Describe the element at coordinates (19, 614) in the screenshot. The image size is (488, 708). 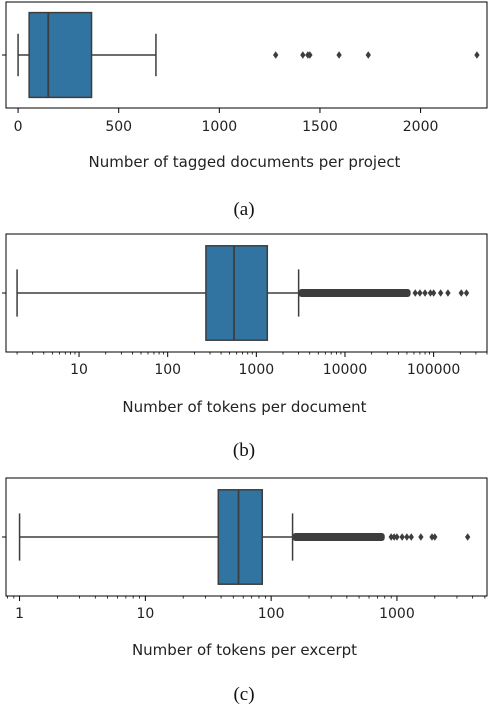
I see `x-tick-label: 1` at that location.